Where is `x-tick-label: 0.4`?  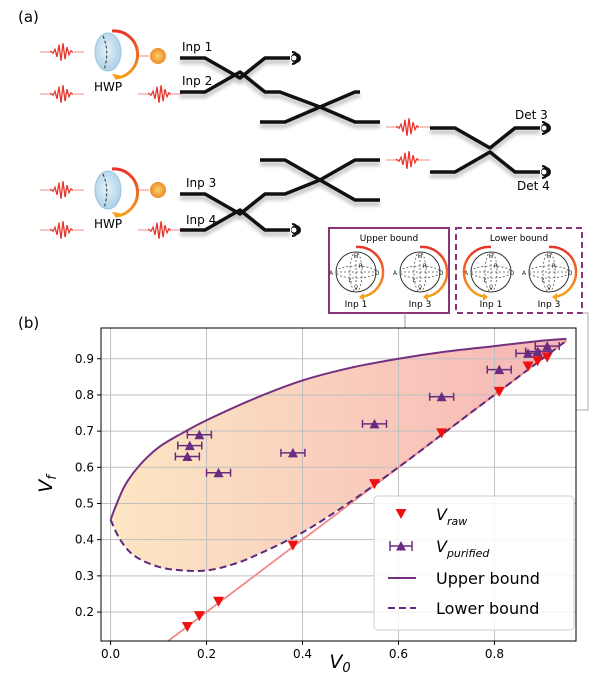
x-tick-label: 0.4 is located at coordinates (302, 654).